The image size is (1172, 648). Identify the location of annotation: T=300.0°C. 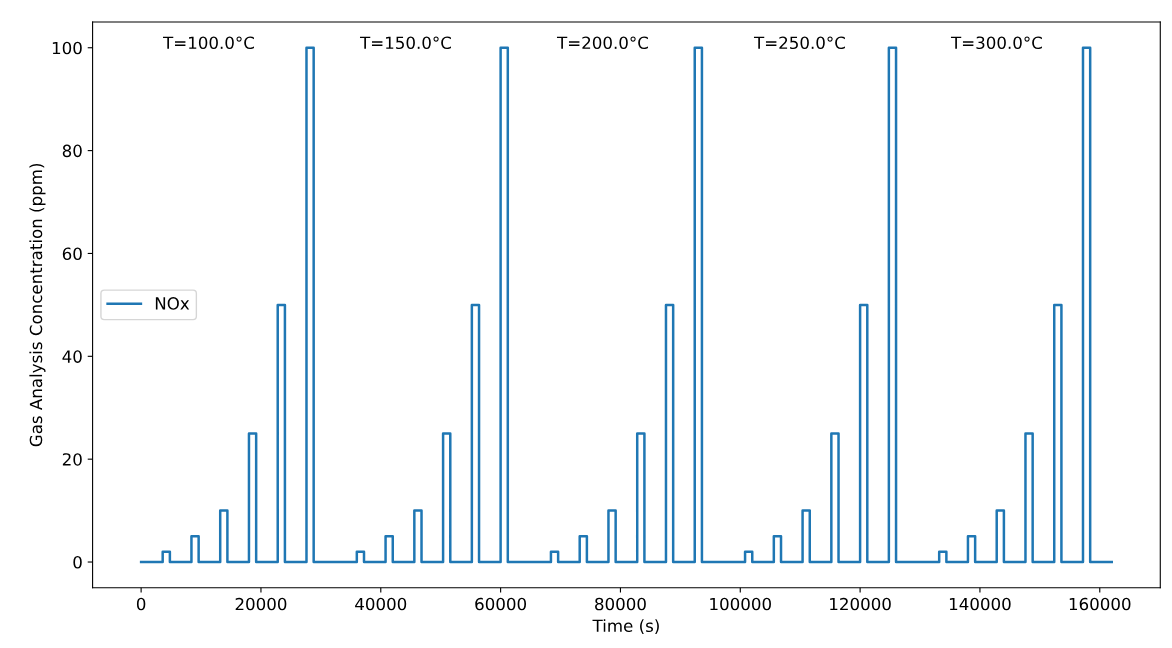
(996, 43).